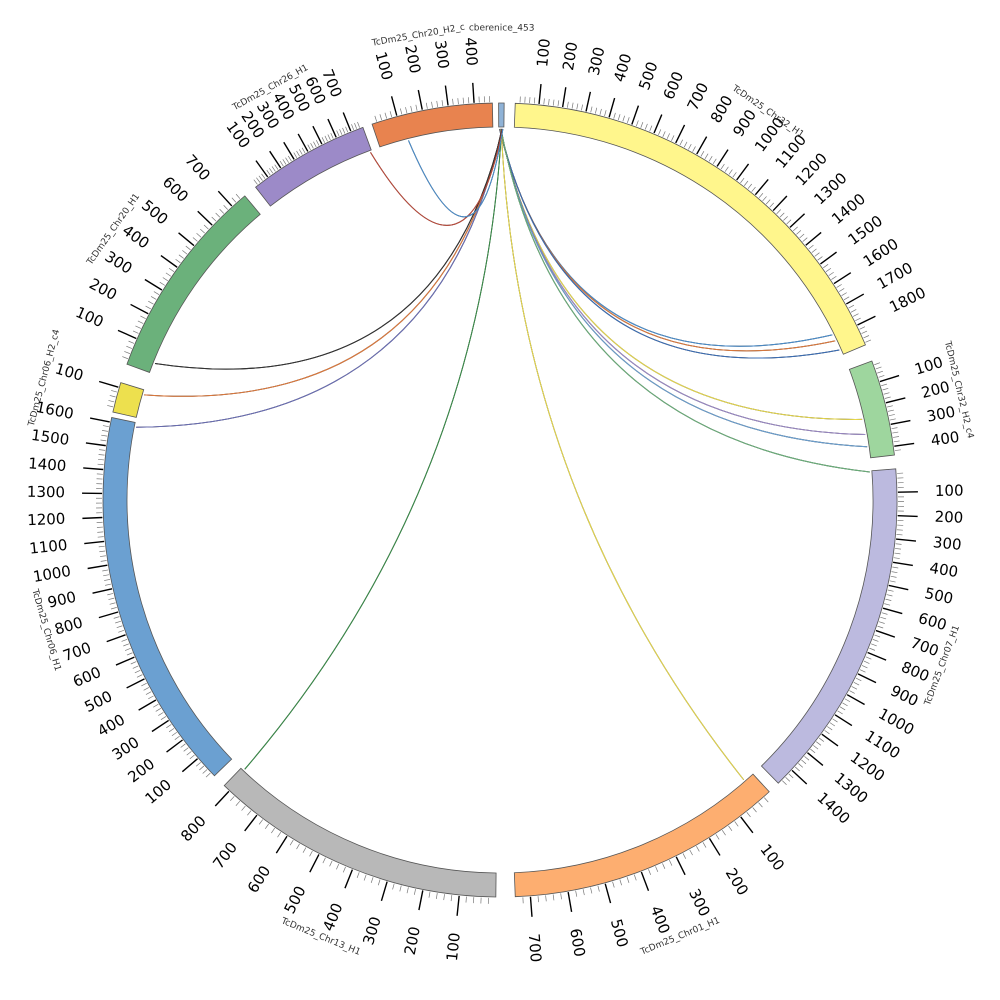 The height and width of the screenshot is (1000, 1000). What do you see at coordinates (871, 409) in the screenshot?
I see `segment-tcdm25-chr32-h2-c4` at bounding box center [871, 409].